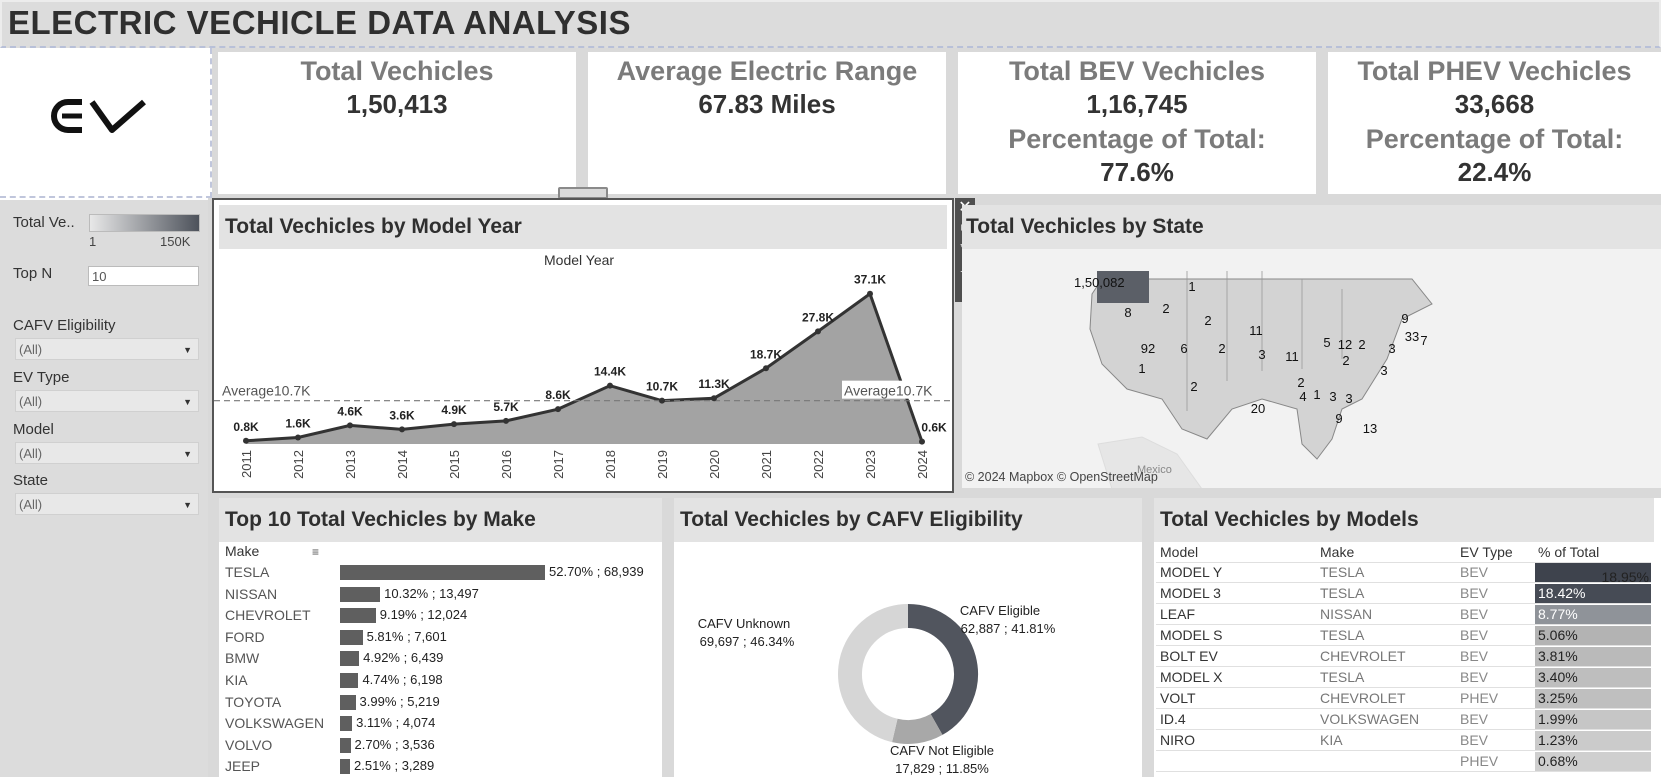 This screenshot has height=777, width=1661. Describe the element at coordinates (98, 116) in the screenshot. I see `ev-logo` at that location.